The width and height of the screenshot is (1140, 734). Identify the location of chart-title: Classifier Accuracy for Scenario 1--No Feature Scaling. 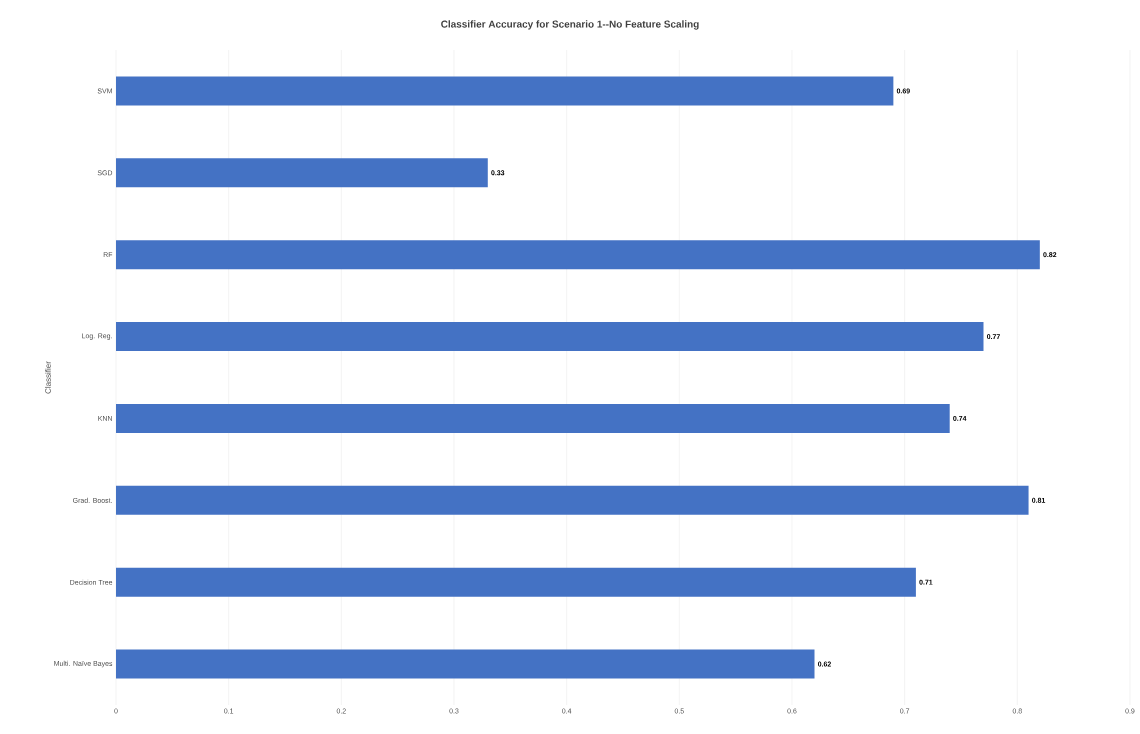
(570, 25).